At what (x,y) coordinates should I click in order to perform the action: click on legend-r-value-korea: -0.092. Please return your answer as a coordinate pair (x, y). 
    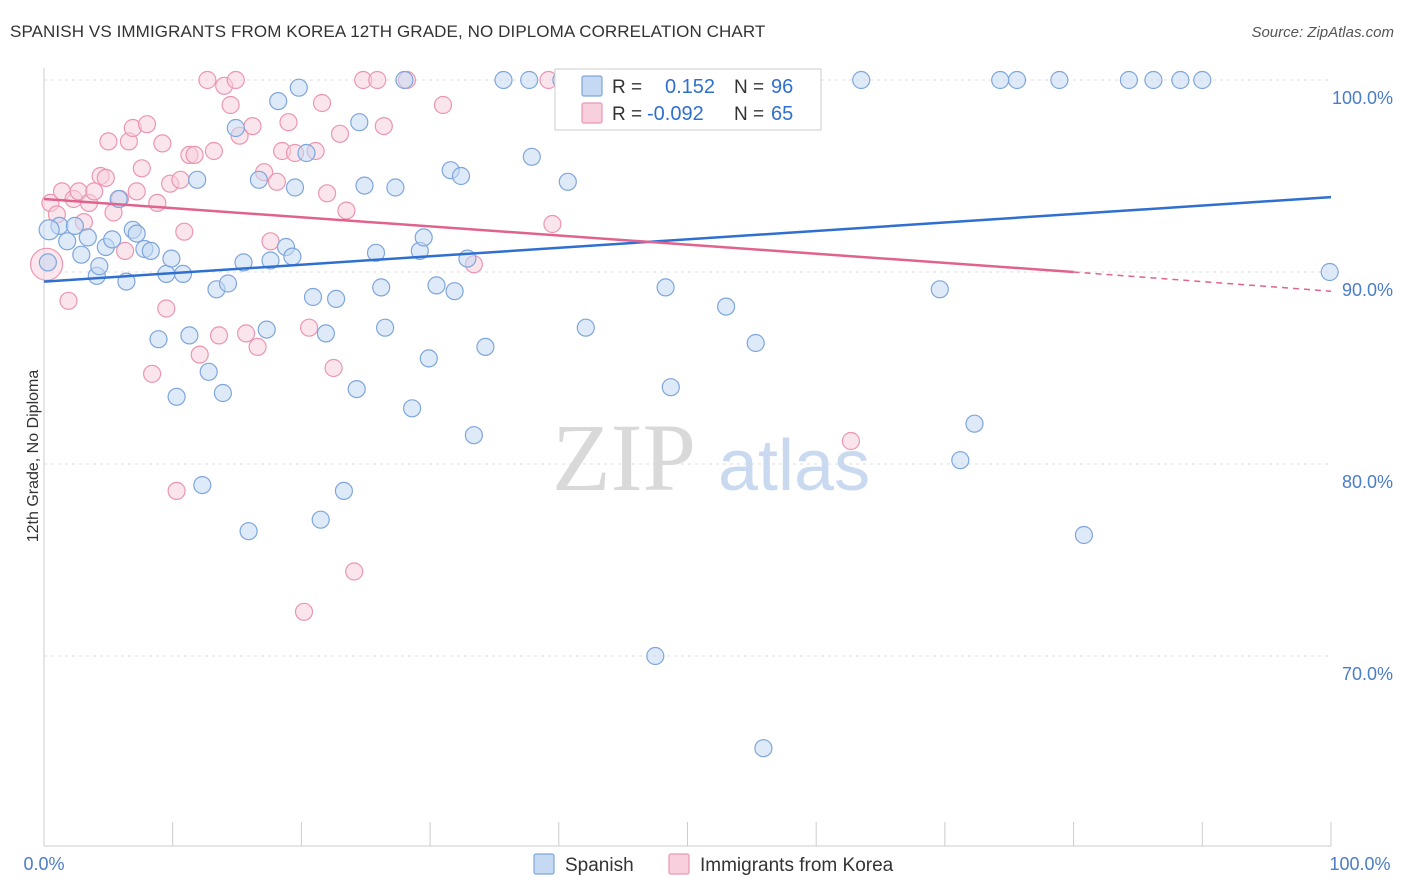
    Looking at the image, I should click on (675, 114).